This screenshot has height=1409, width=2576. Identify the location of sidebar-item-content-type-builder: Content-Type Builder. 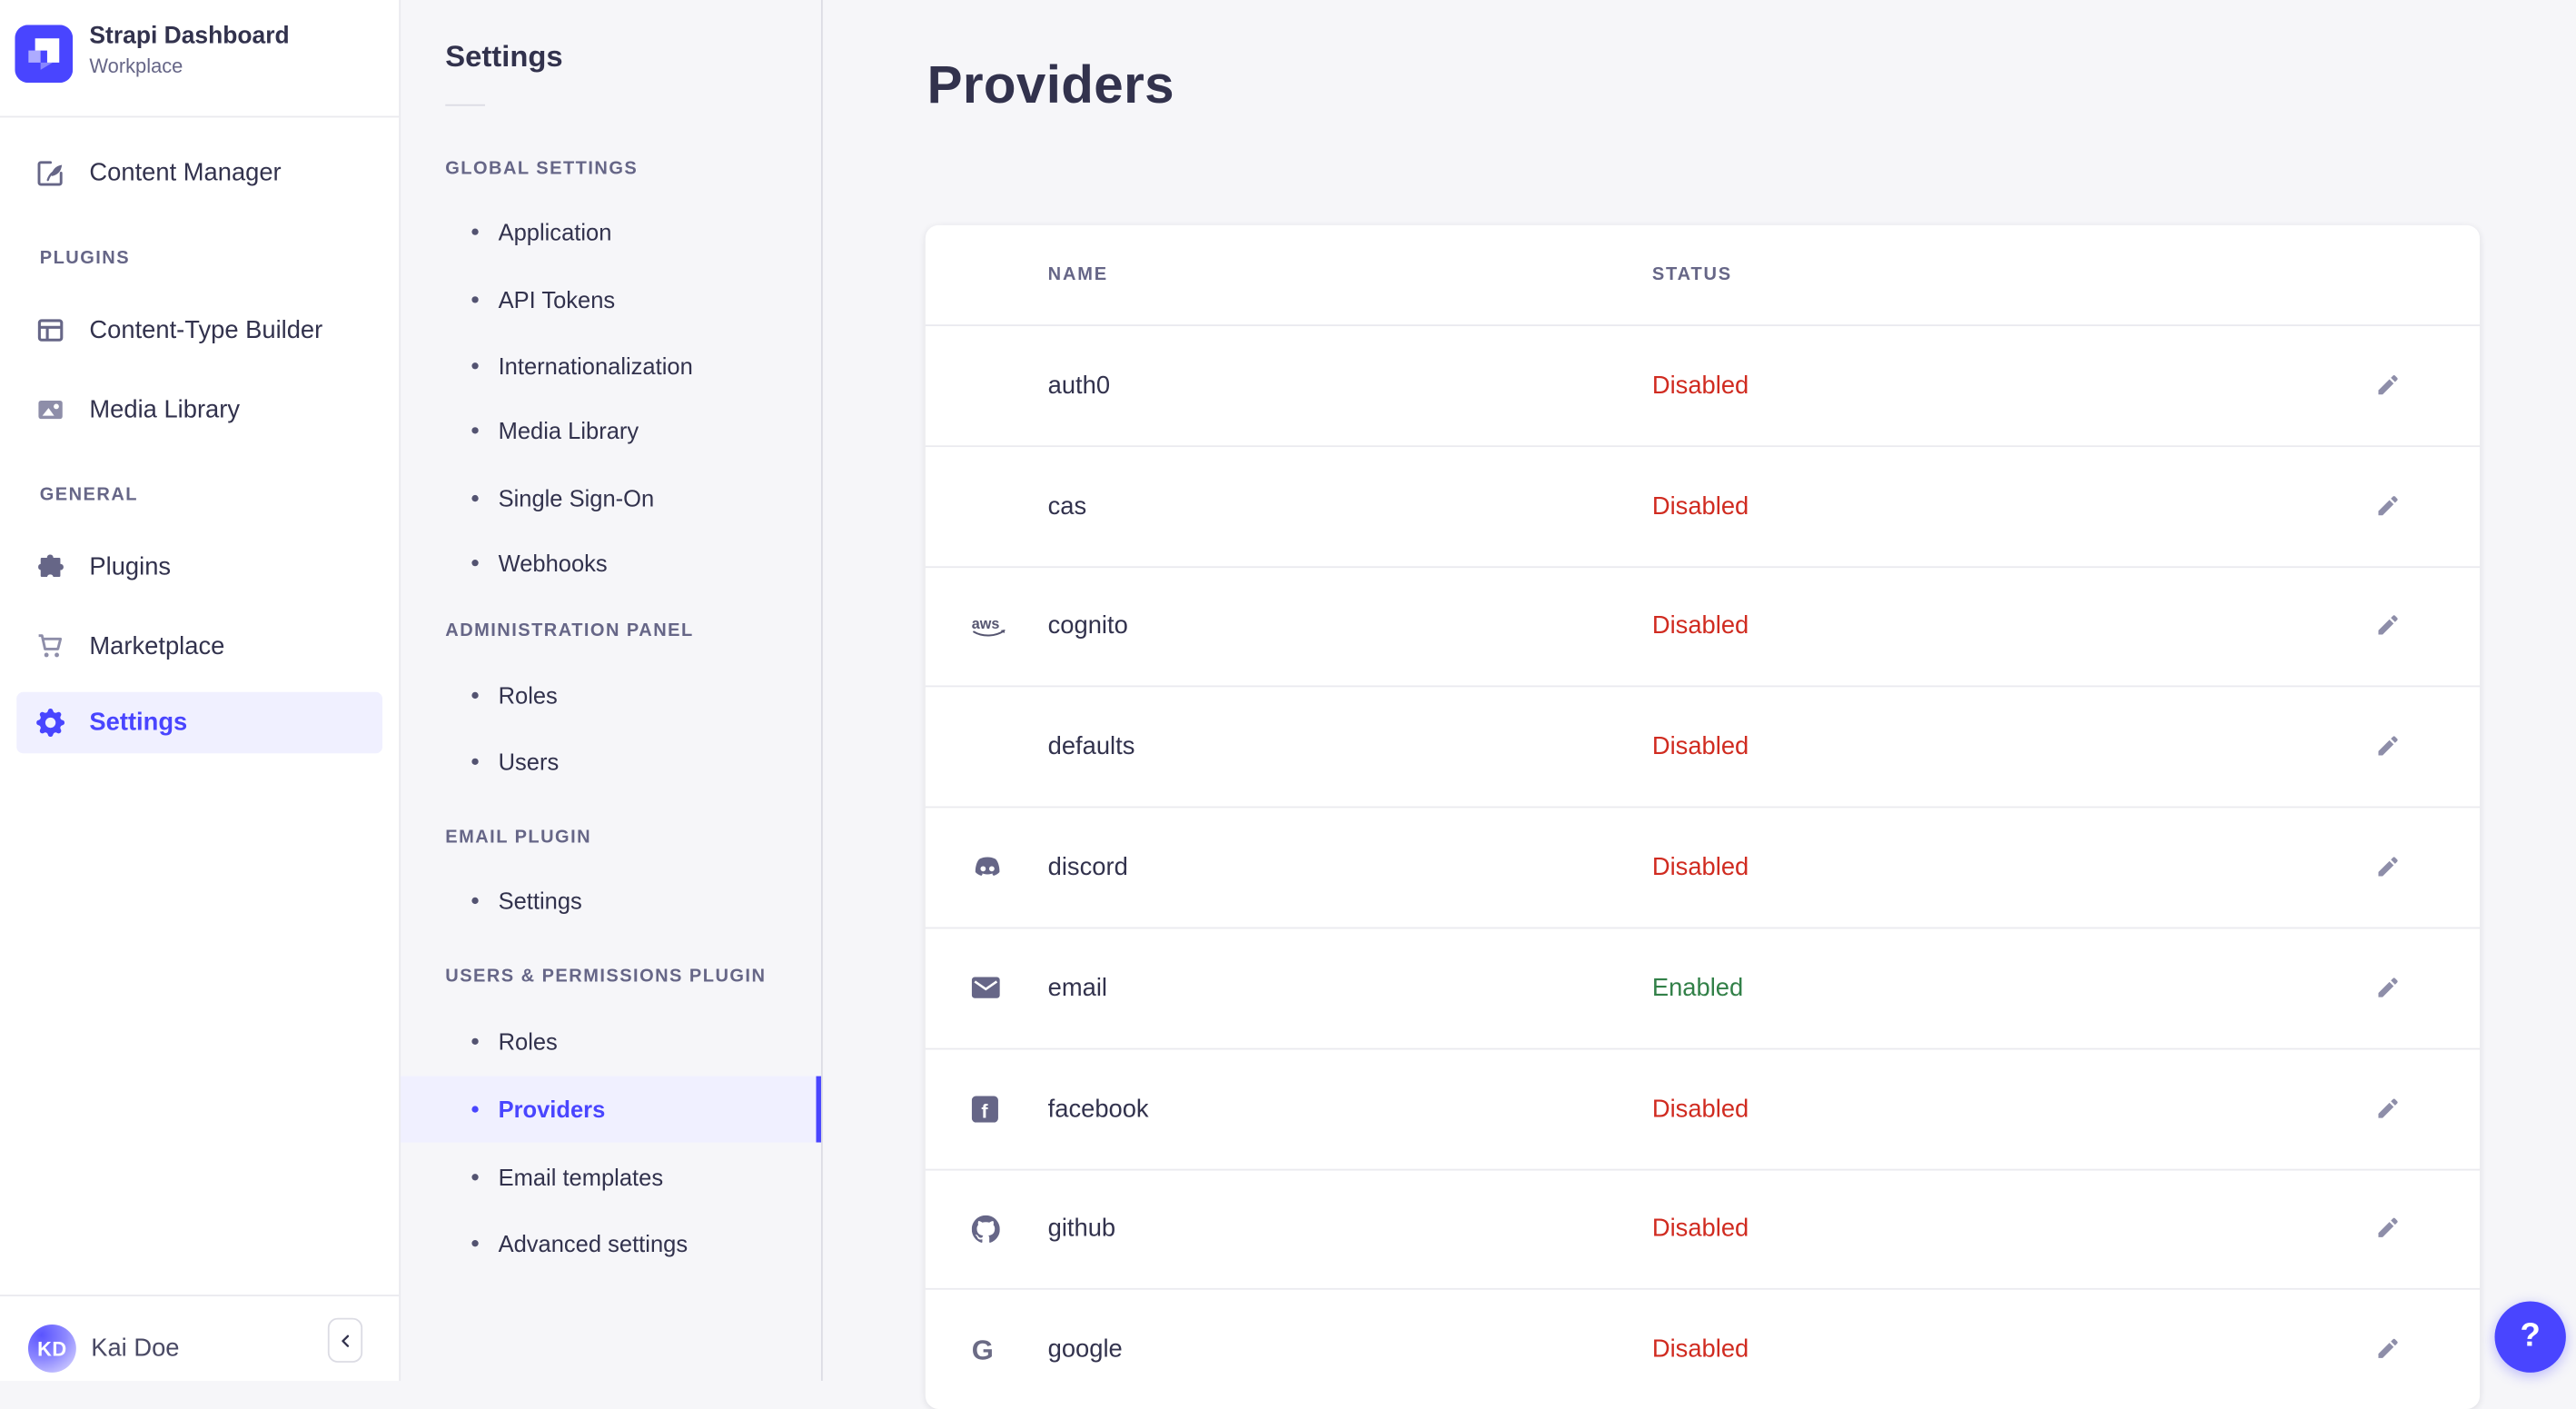
(199, 329).